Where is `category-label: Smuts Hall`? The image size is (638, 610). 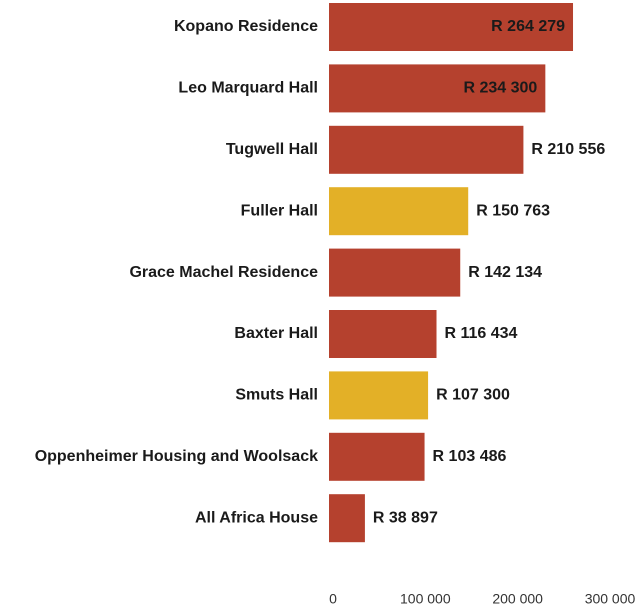
category-label: Smuts Hall is located at coordinates (276, 395).